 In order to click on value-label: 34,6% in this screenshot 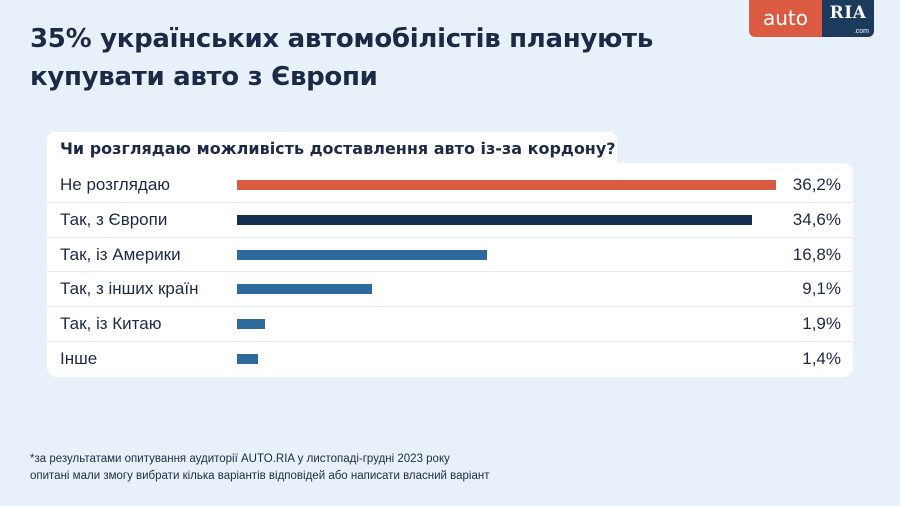, I will do `click(816, 219)`.